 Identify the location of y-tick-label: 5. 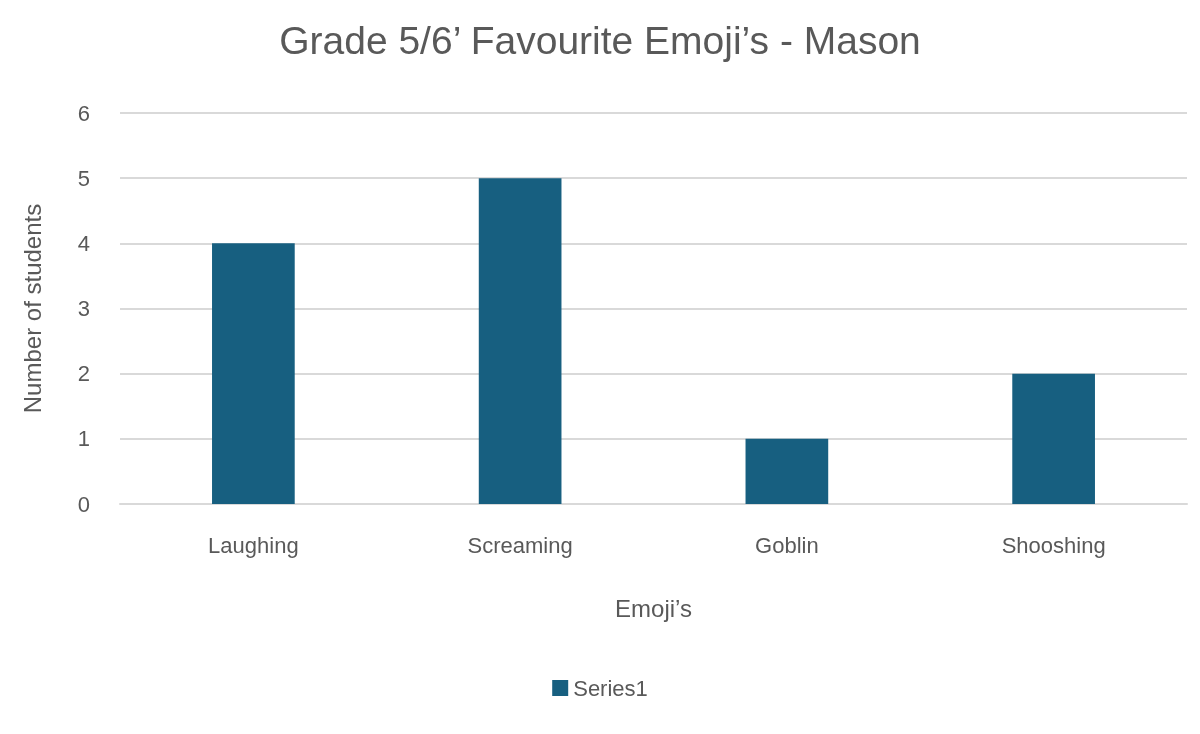
(83, 178).